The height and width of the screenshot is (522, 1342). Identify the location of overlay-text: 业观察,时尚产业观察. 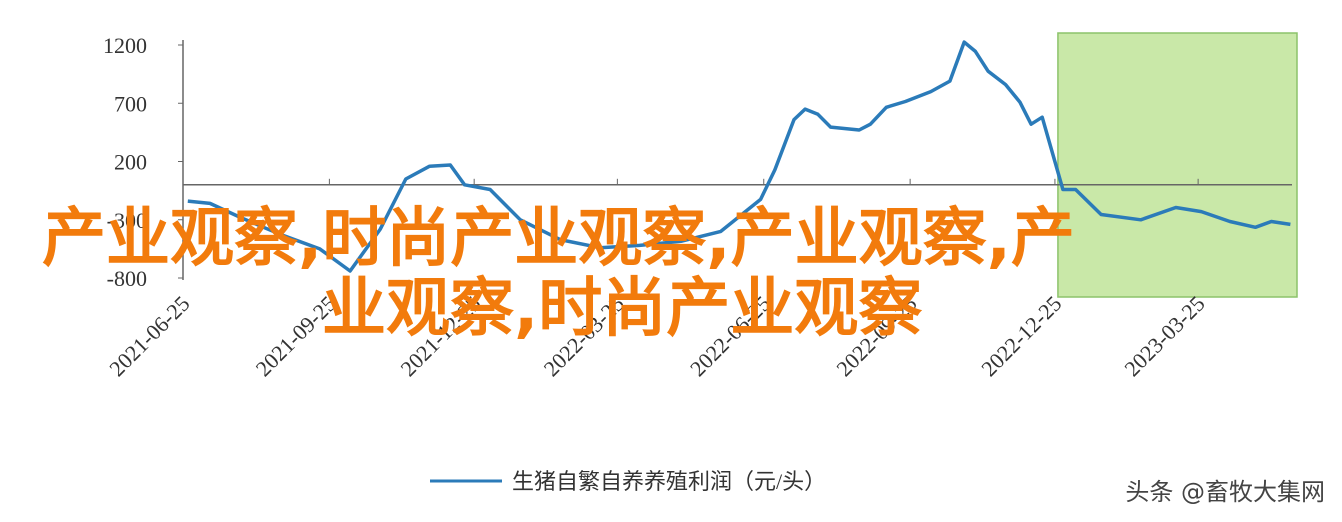
(622, 309).